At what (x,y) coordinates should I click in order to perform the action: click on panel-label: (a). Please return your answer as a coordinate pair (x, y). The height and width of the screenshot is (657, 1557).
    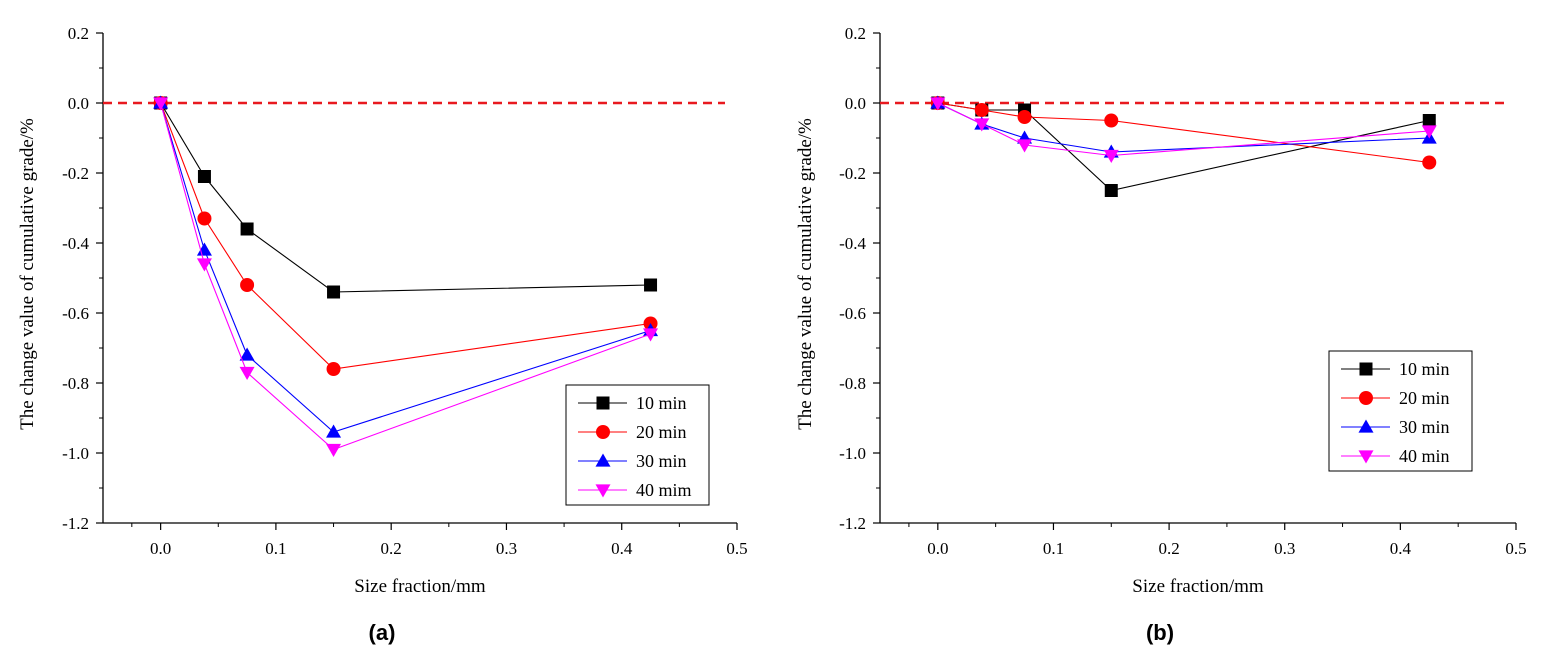
    Looking at the image, I should click on (382, 632).